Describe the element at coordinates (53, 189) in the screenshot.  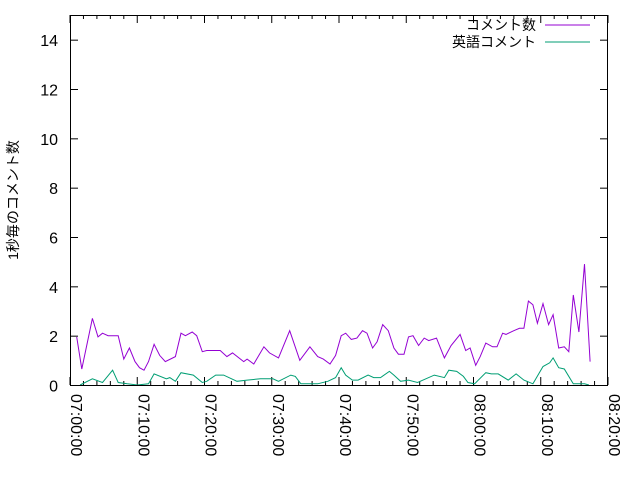
I see `y-tick-label: 8` at that location.